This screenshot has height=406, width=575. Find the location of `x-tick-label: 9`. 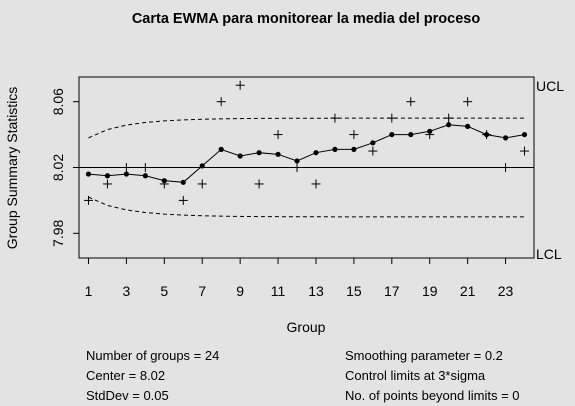

x-tick-label: 9 is located at coordinates (240, 291).